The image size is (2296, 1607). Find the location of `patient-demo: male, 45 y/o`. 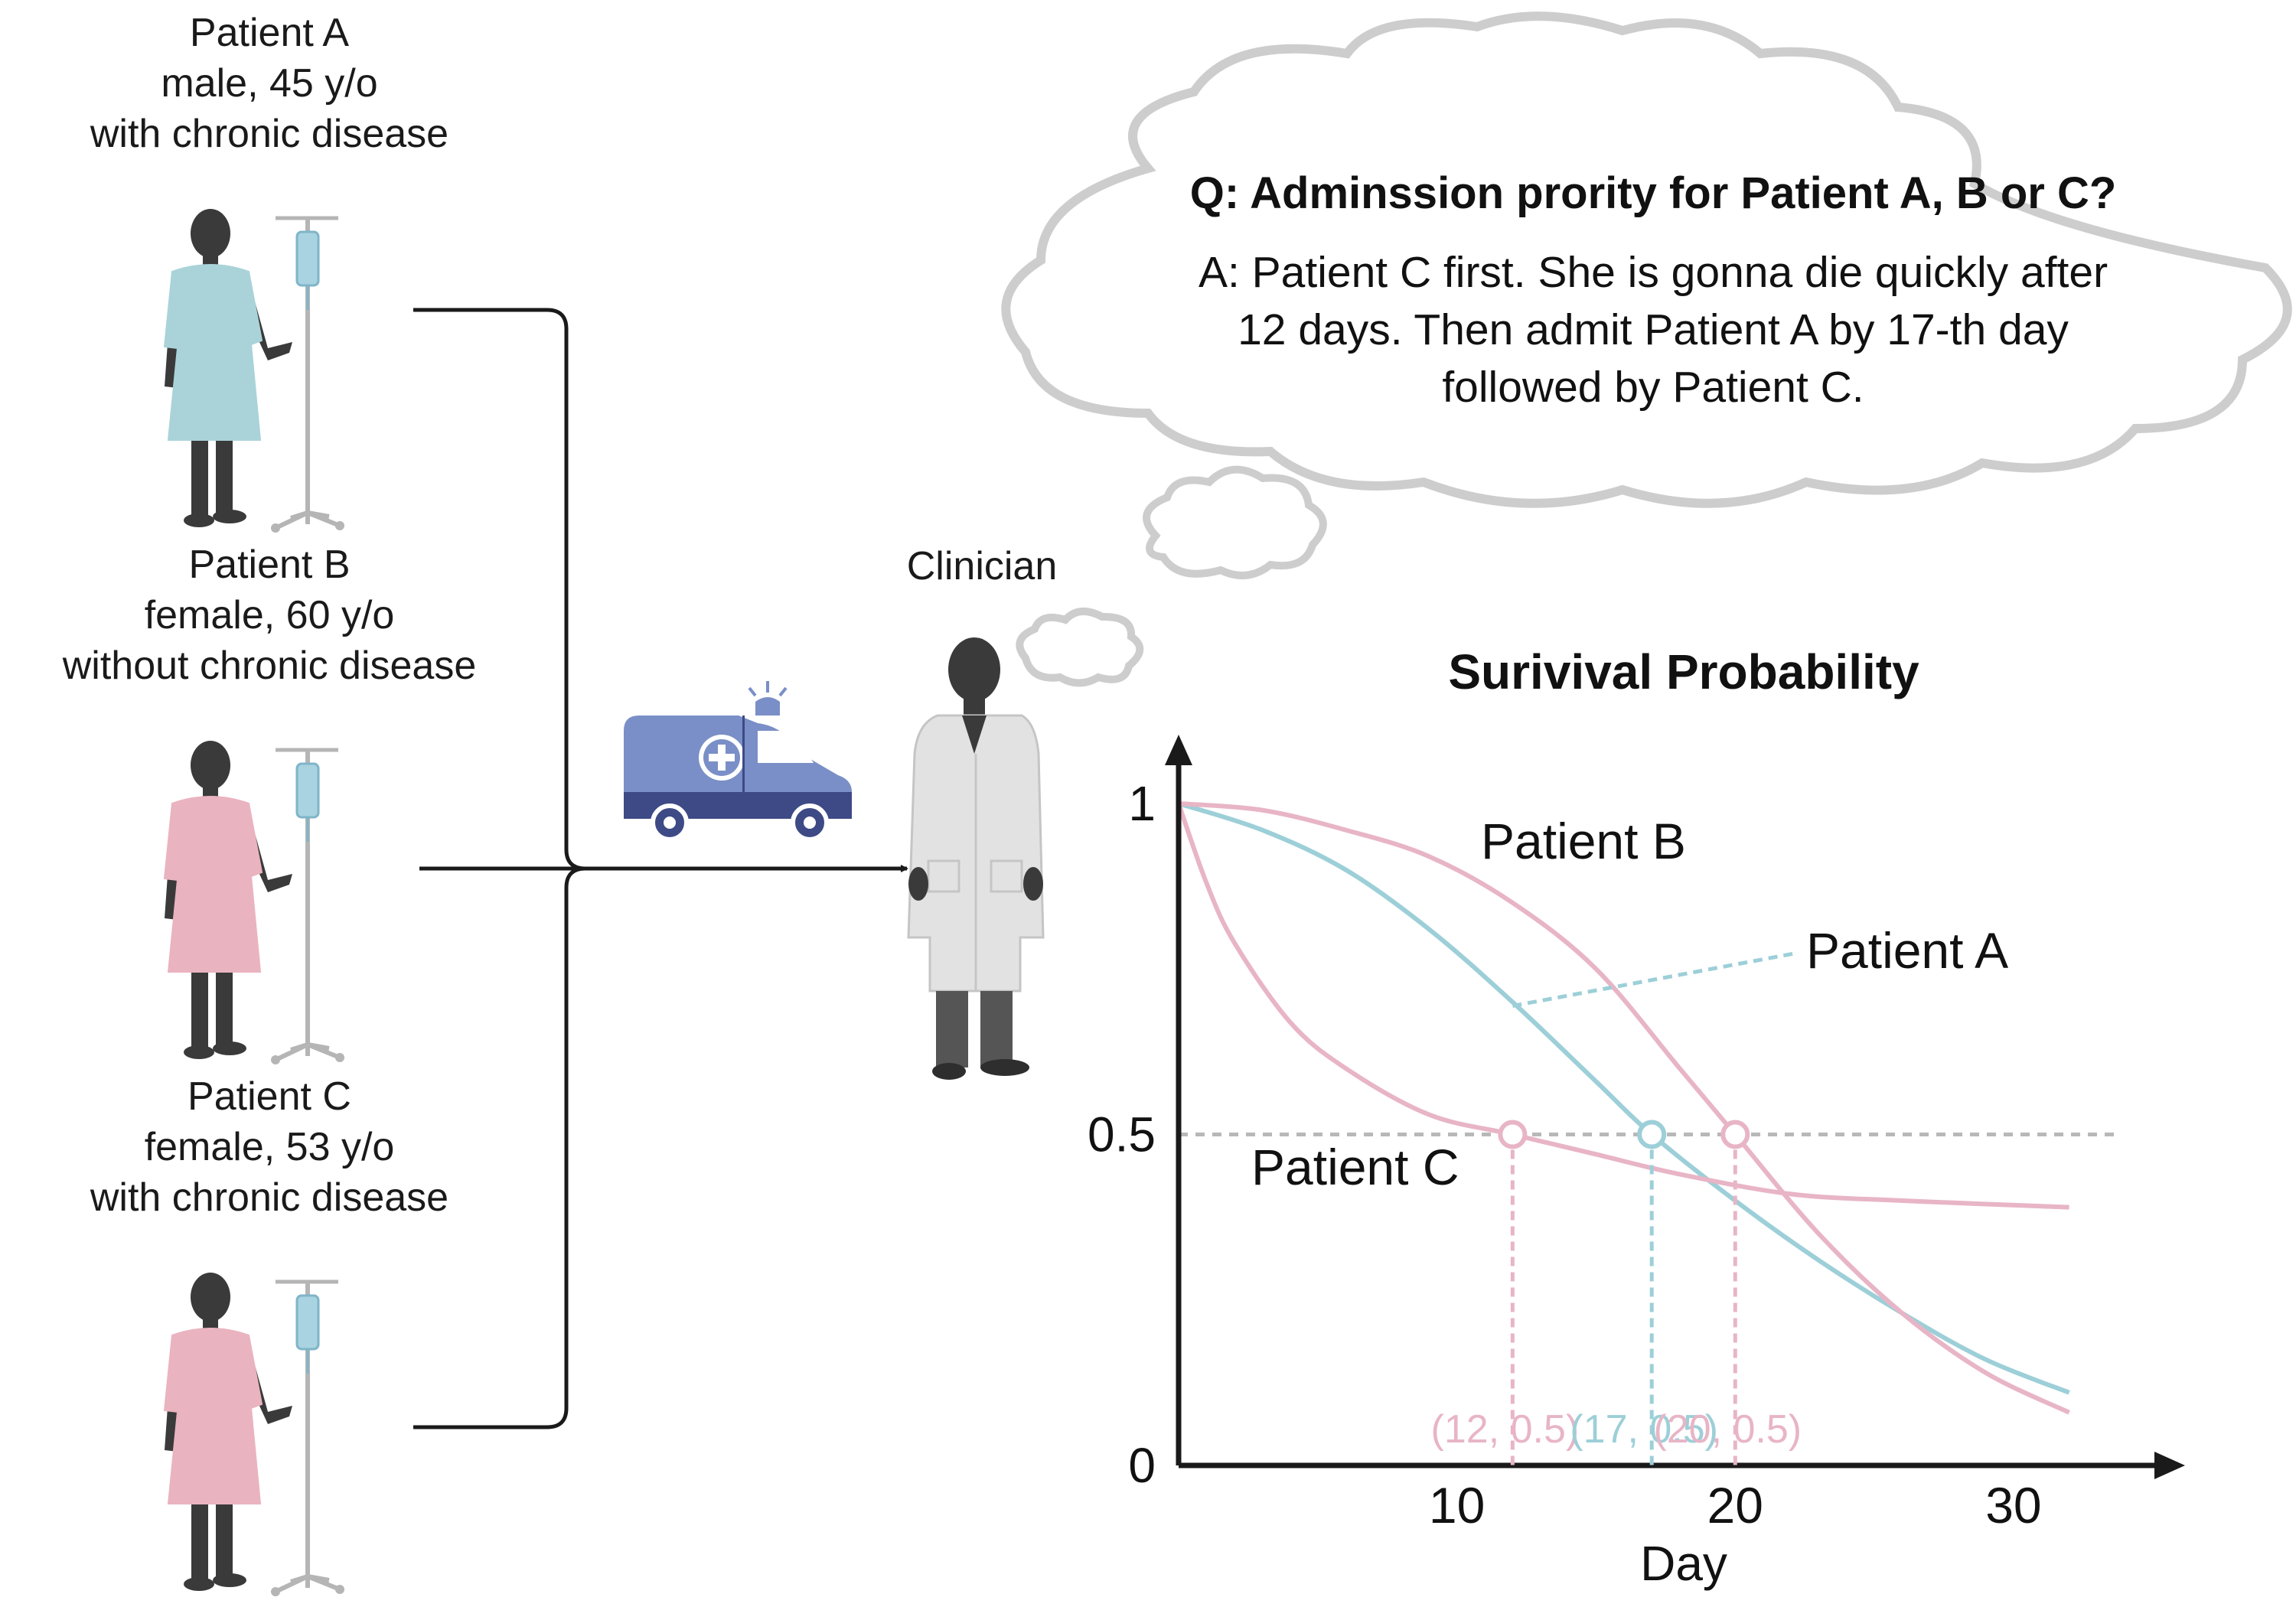

patient-demo: male, 45 y/o is located at coordinates (269, 83).